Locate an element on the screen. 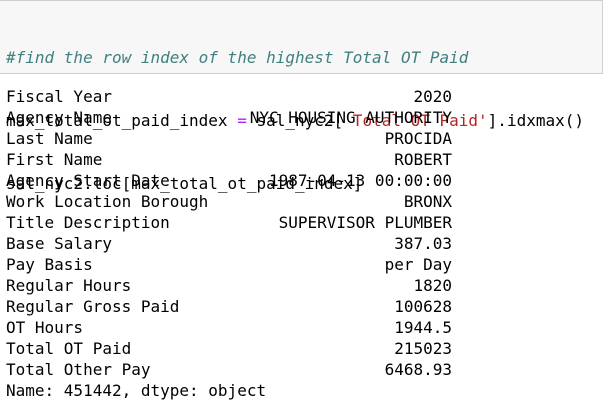 This screenshot has width=605, height=407. series-row: Work Location Borough BRONX is located at coordinates (229, 201).